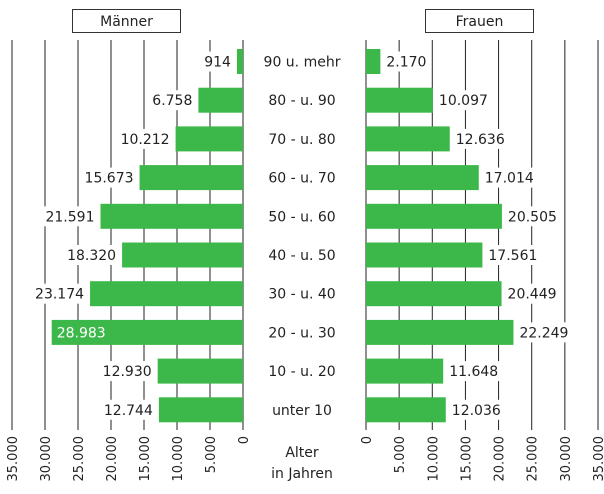 The height and width of the screenshot is (494, 604). I want to click on women-data-label: 17.014, so click(509, 179).